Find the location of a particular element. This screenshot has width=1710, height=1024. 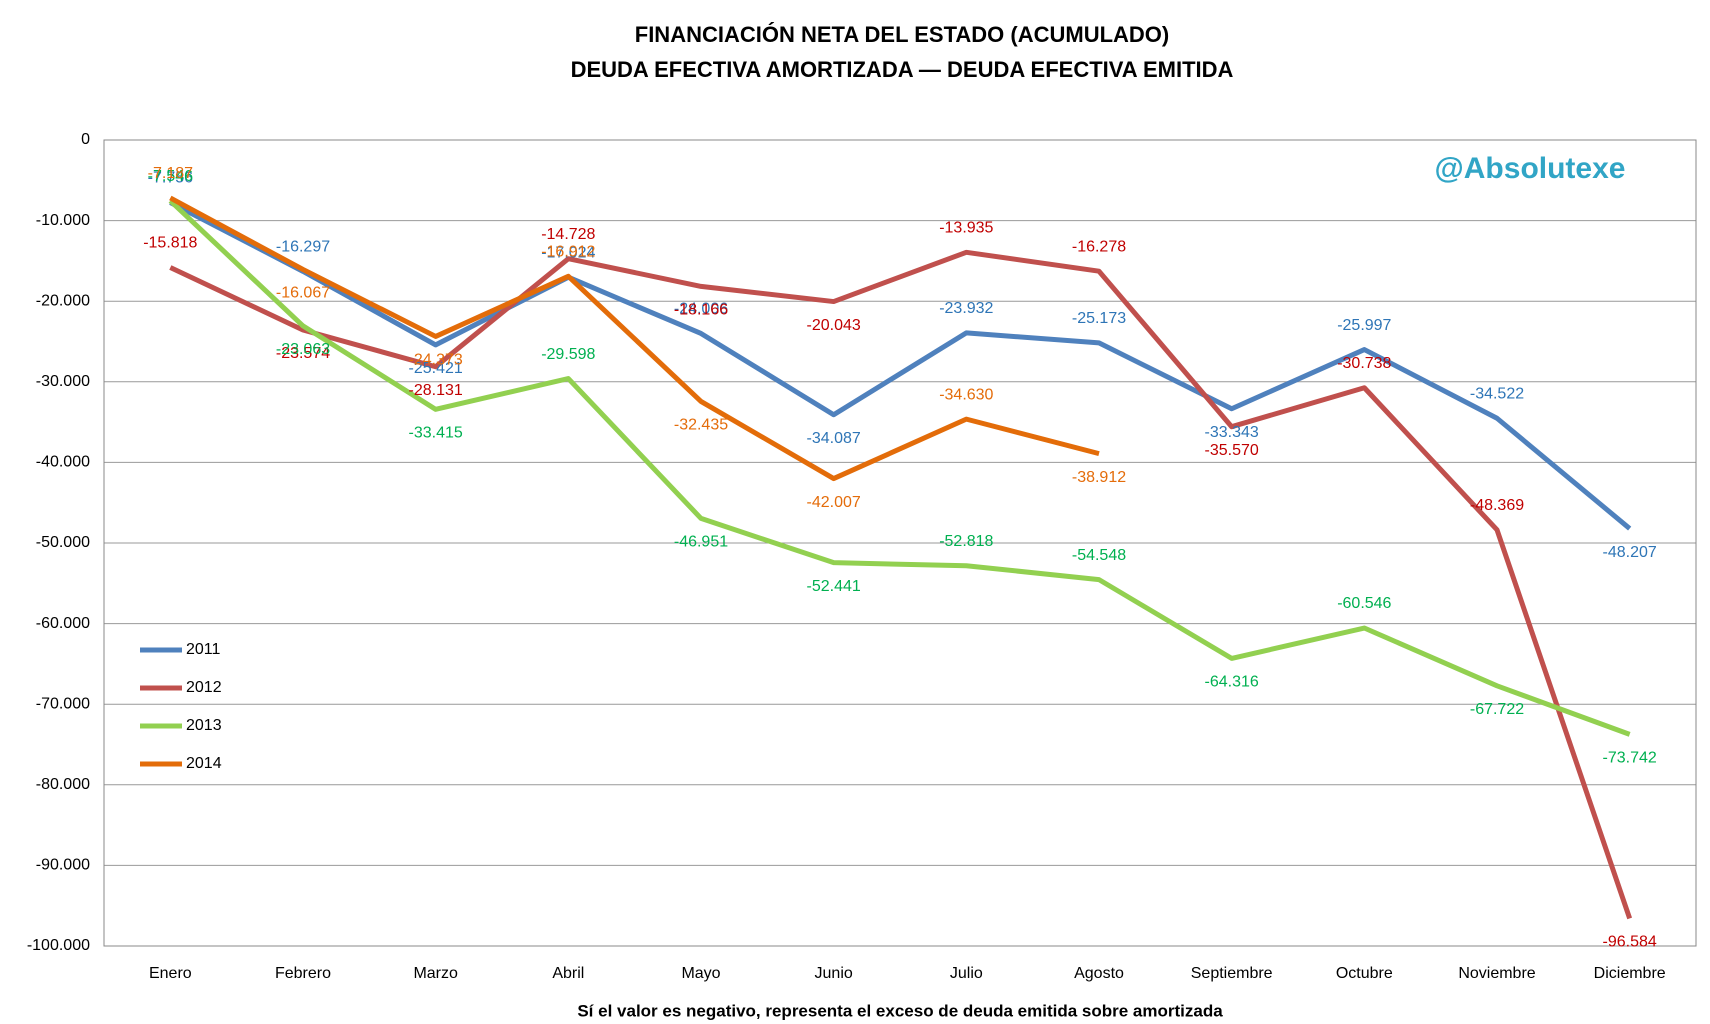

data-label: -24.373 is located at coordinates (436, 360).